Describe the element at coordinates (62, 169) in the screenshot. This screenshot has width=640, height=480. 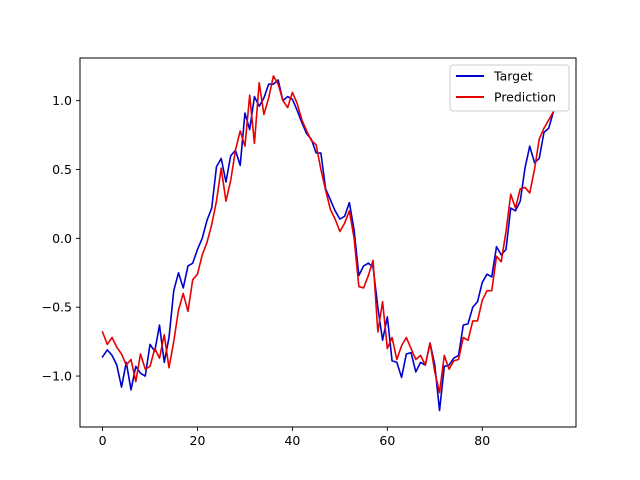
I see `y-tick-label: 0.5` at that location.